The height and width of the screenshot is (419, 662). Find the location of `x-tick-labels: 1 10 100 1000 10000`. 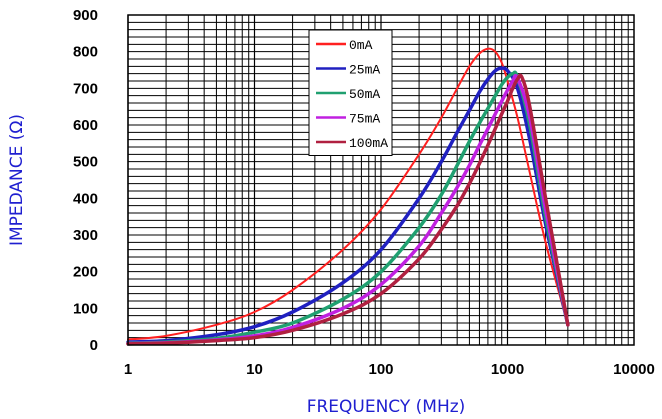

x-tick-labels: 1 10 100 1000 10000 is located at coordinates (389, 369).